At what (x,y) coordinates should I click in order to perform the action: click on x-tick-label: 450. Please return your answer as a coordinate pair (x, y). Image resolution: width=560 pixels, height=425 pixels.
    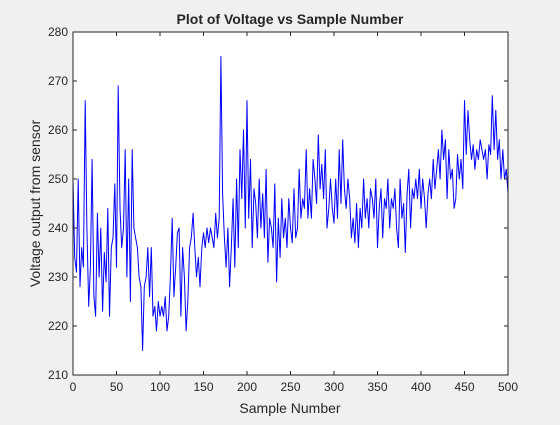
    Looking at the image, I should click on (464, 387).